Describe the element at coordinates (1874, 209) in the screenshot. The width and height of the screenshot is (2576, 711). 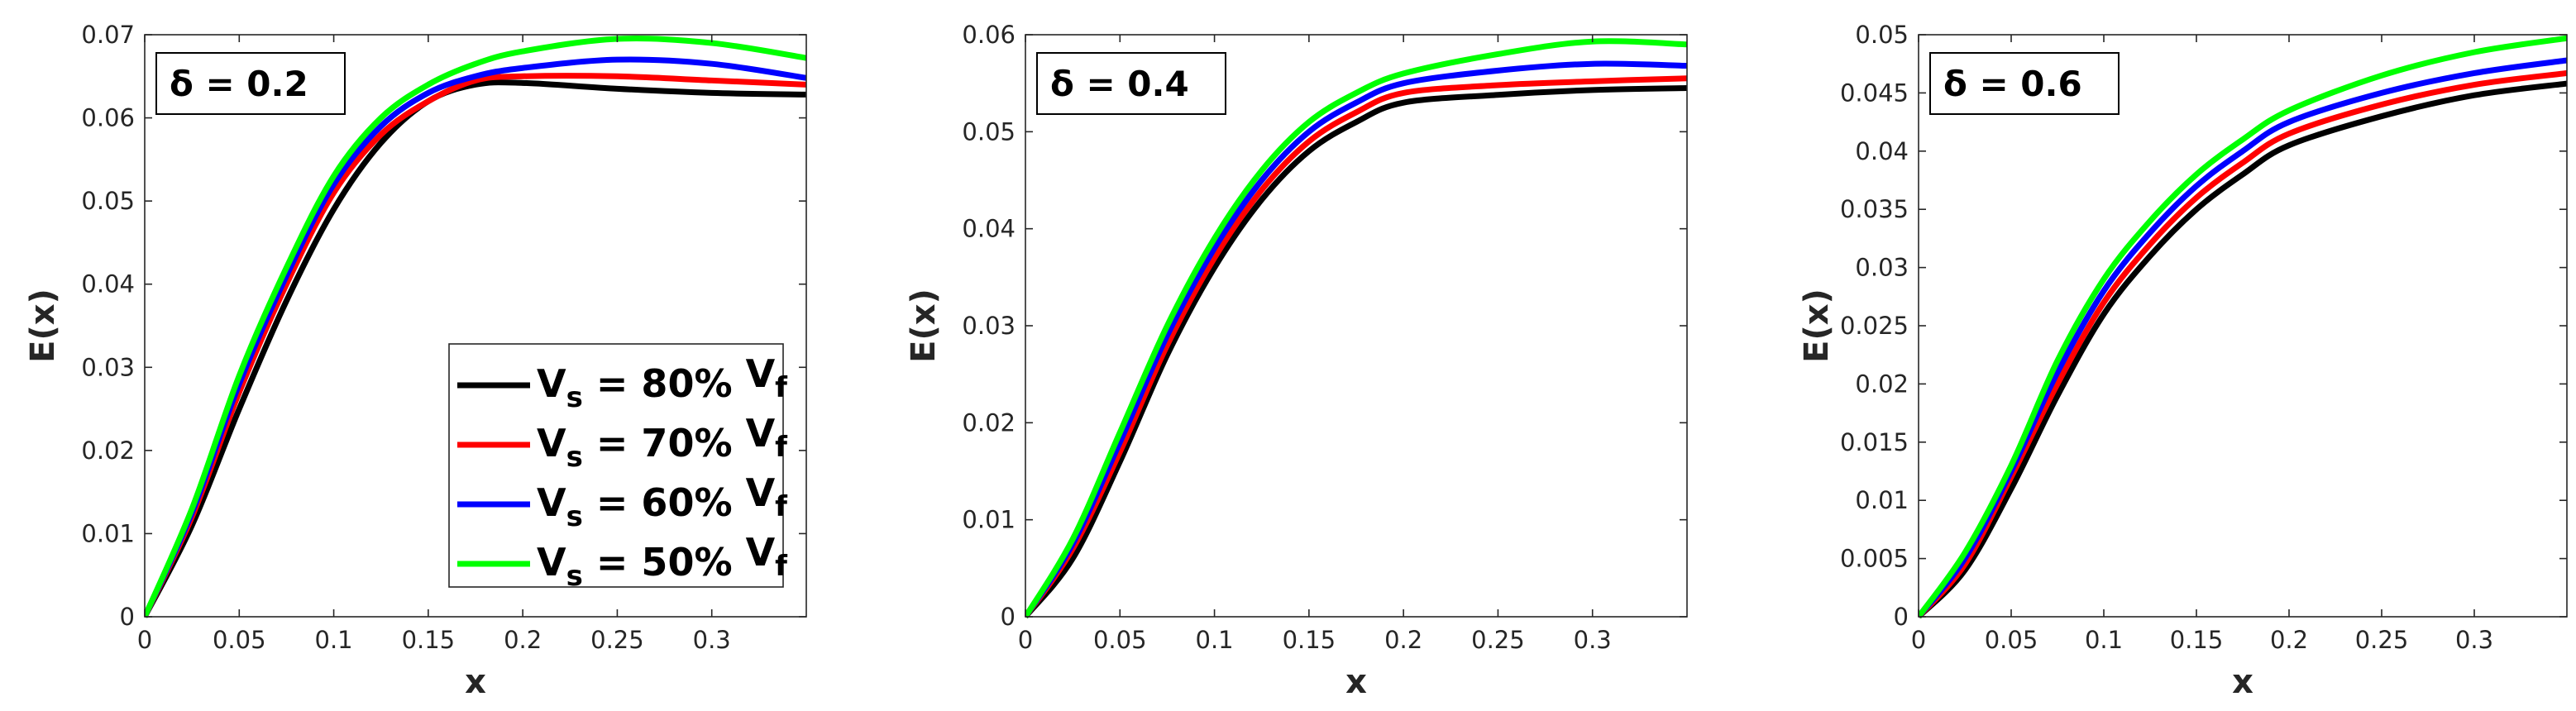
I see `y-tick-label: 0.035` at that location.